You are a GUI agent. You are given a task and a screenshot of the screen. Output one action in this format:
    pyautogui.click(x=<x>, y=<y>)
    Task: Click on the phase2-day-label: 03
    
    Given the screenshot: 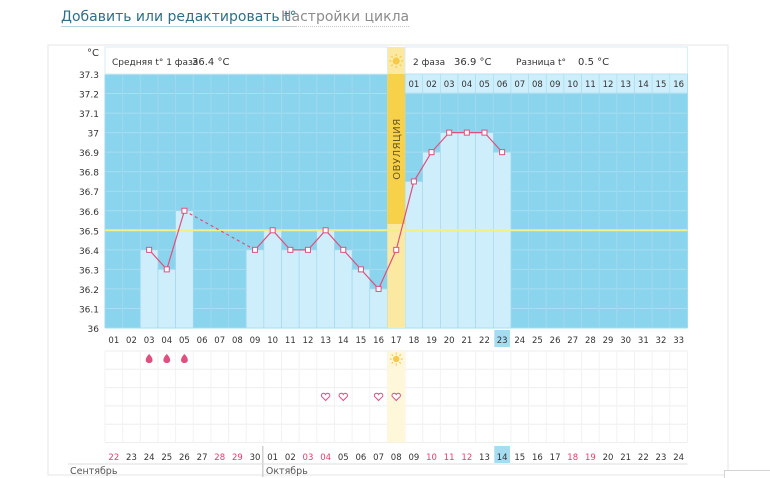 What is the action you would take?
    pyautogui.click(x=449, y=85)
    